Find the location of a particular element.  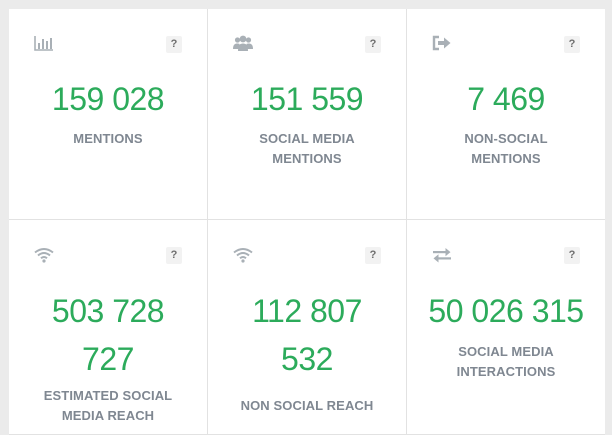

label-line: INTERACTIONS is located at coordinates (506, 371).